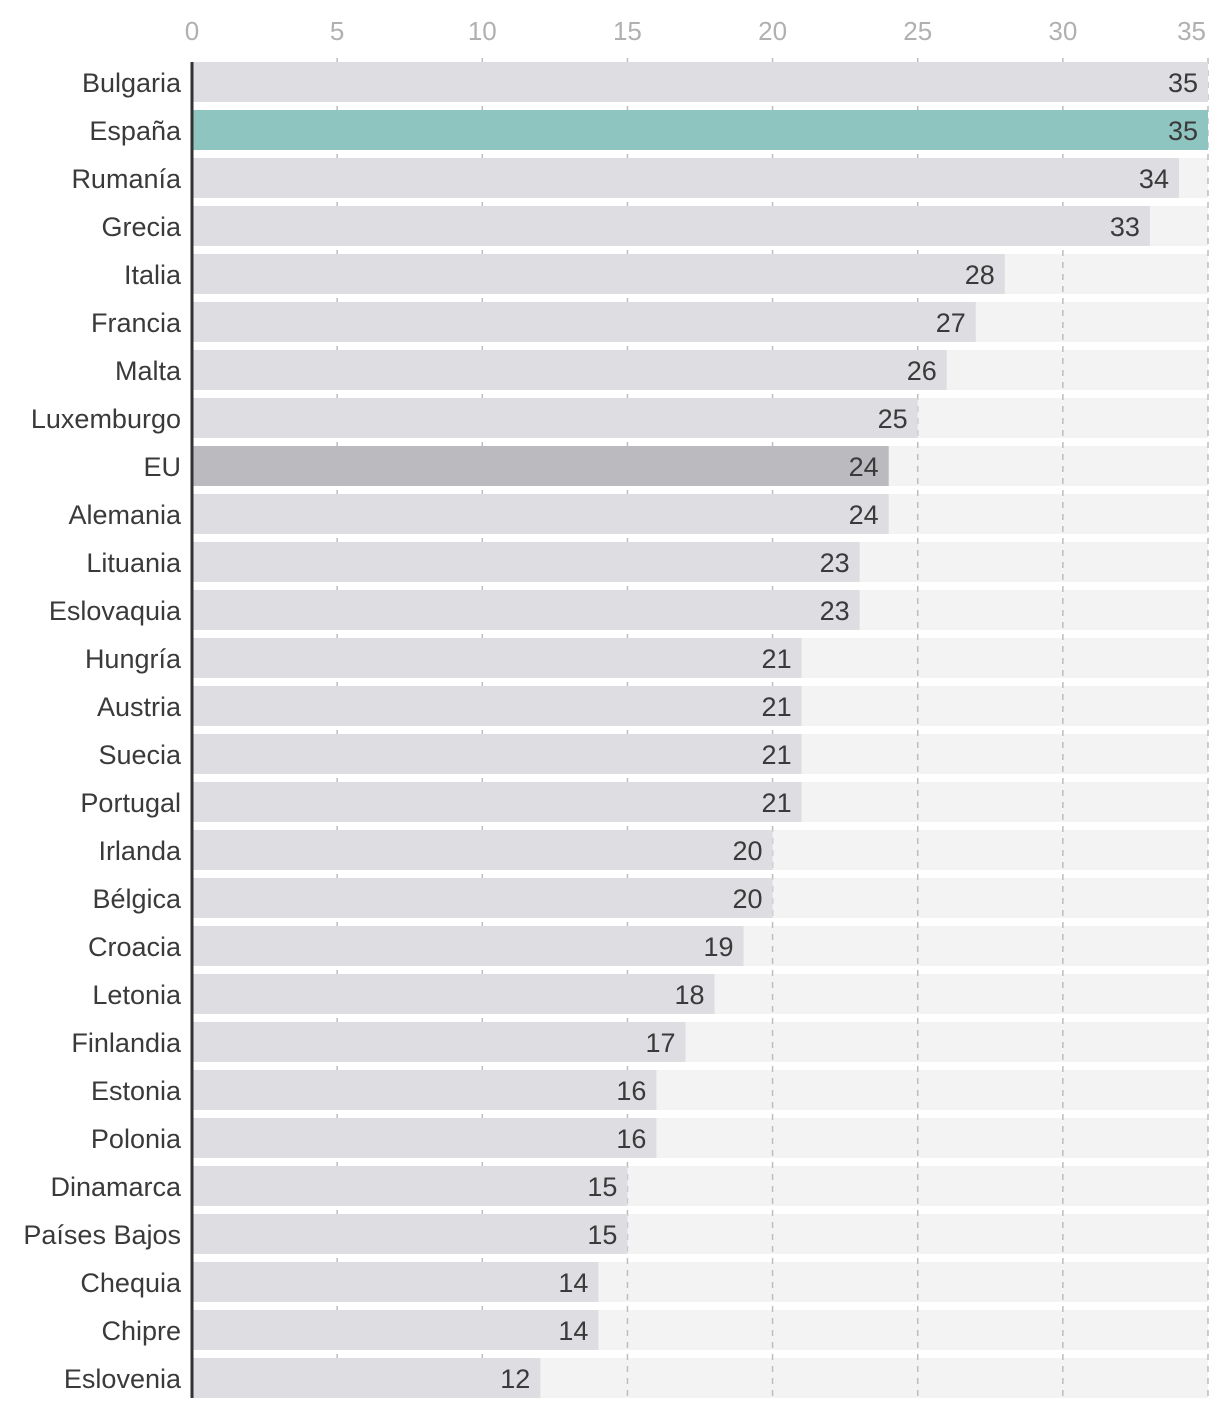 The height and width of the screenshot is (1408, 1220). Describe the element at coordinates (482, 850) in the screenshot. I see `bar-irlanda` at that location.